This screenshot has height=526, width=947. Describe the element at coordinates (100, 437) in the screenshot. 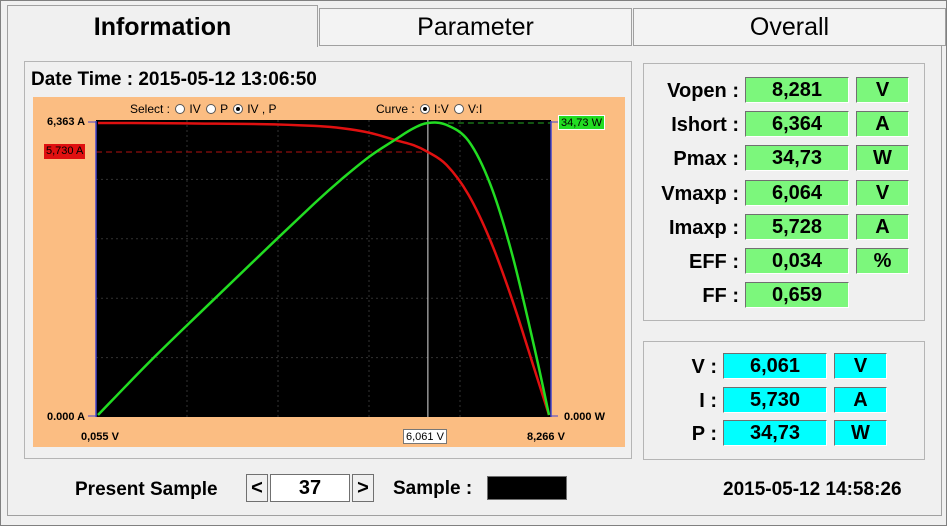

I see `x-left-label: 0,055 V` at that location.